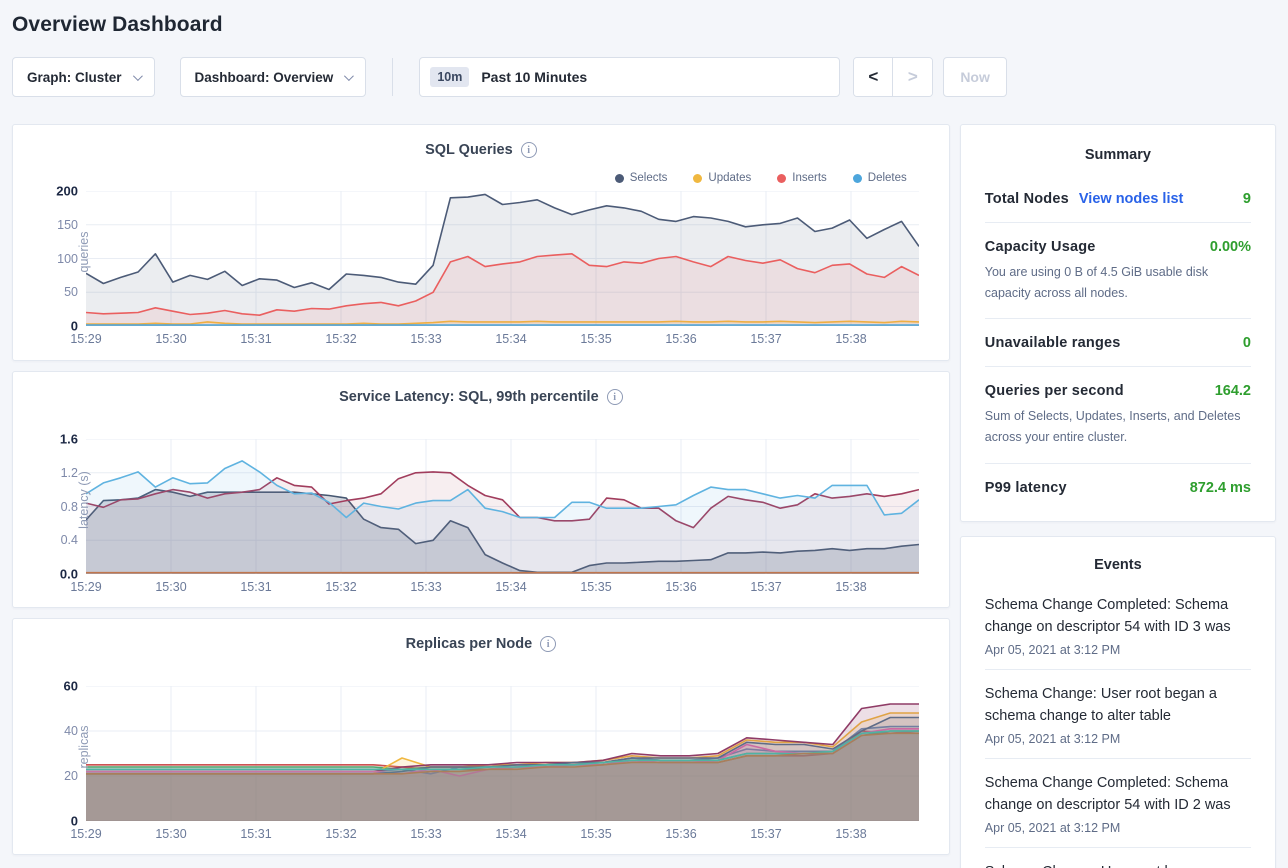  Describe the element at coordinates (534, 77) in the screenshot. I see `time-range-label: Past 10 Minutes` at that location.